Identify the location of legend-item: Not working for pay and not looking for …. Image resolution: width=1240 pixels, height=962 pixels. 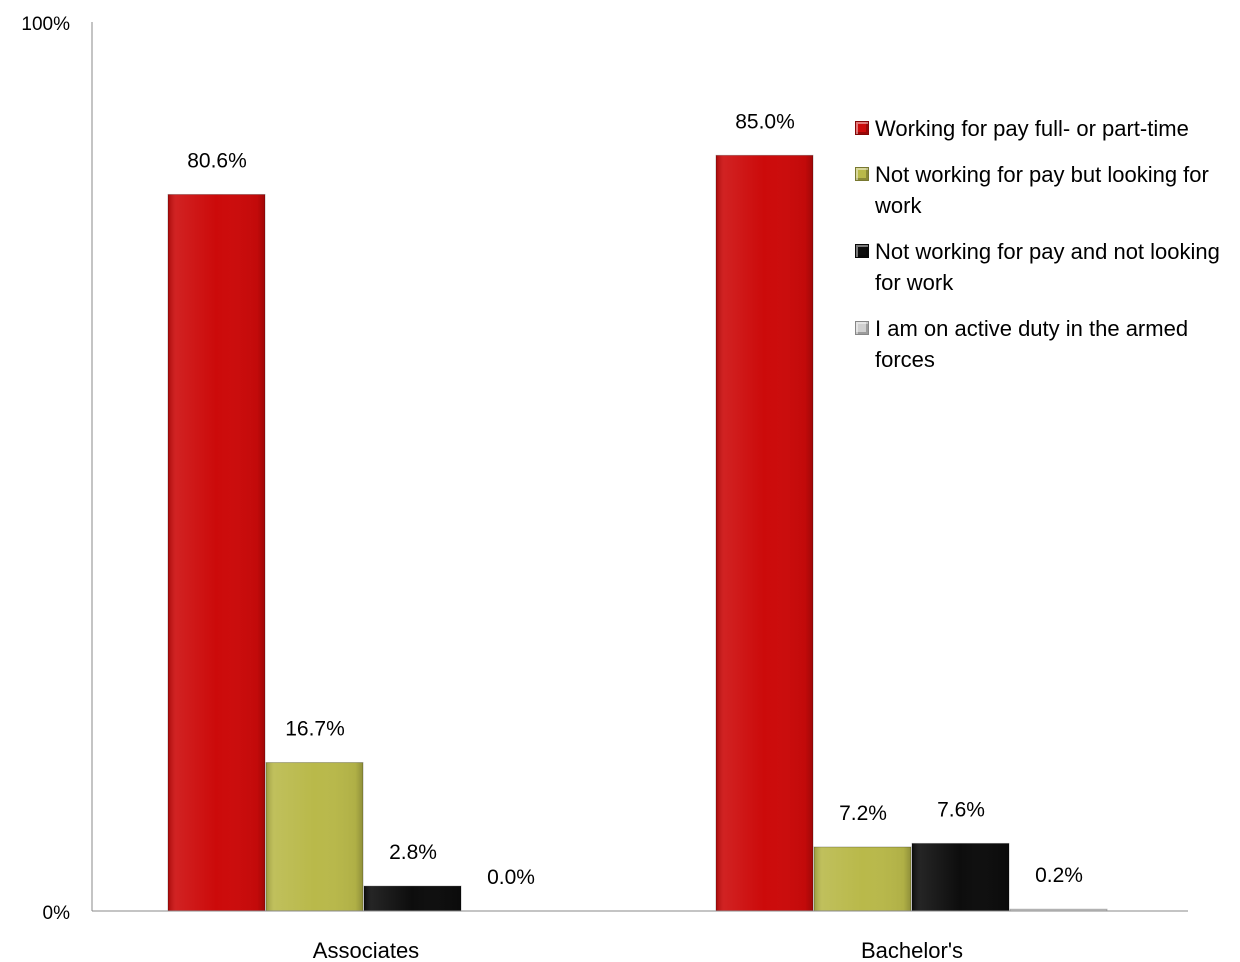
(1045, 267).